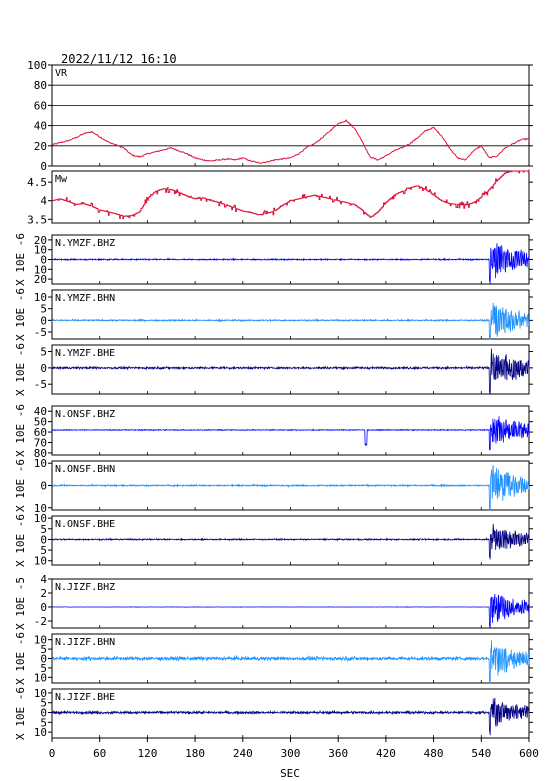 This screenshot has width=554, height=781. Describe the element at coordinates (85, 524) in the screenshot. I see `panel-label: N.ONSF.BHE` at that location.